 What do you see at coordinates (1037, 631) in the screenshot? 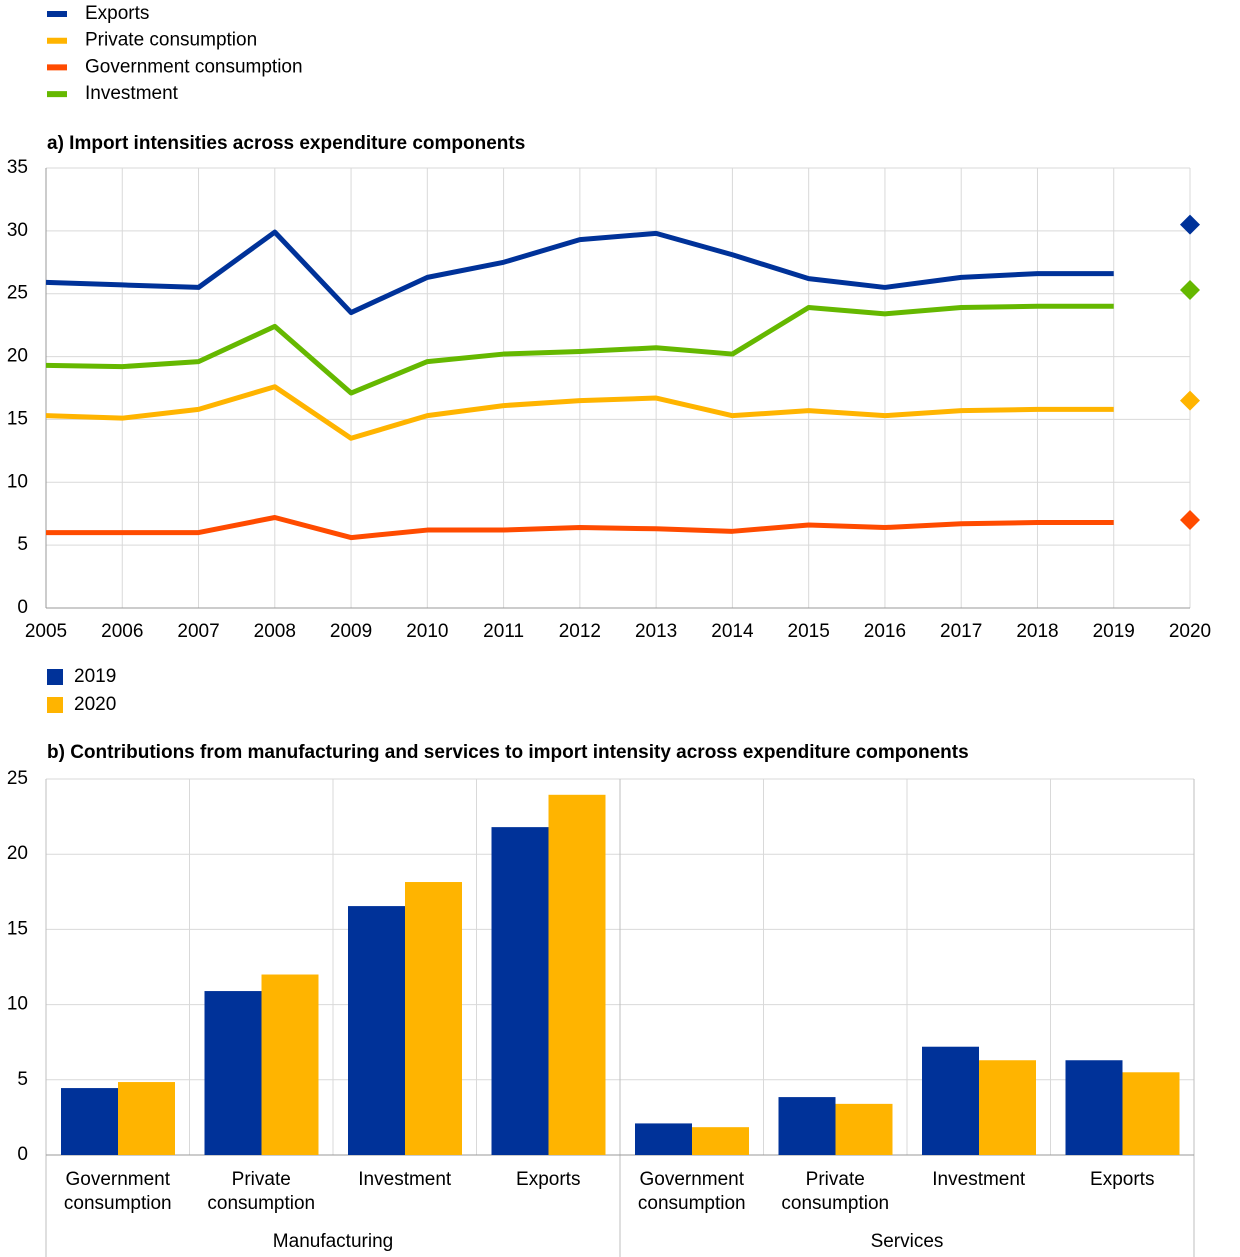
I see `x-tick-label: 2018` at bounding box center [1037, 631].